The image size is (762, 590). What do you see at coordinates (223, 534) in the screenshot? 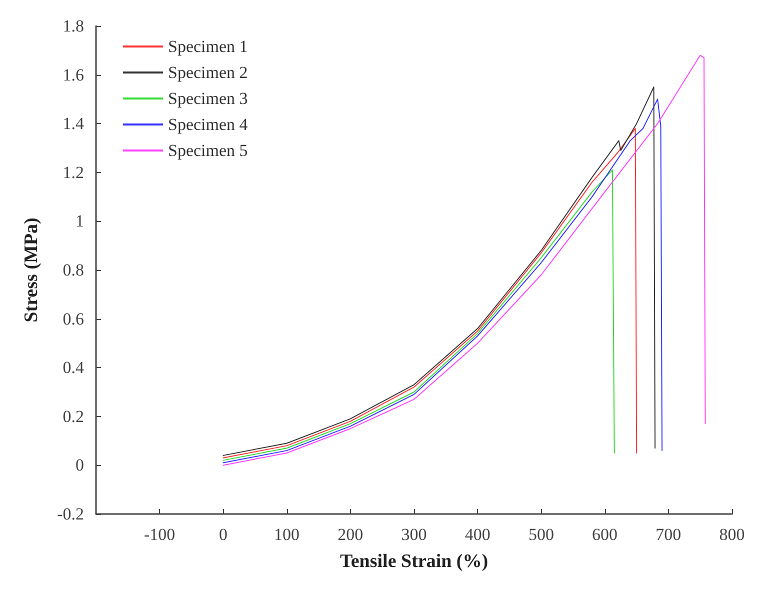
I see `x-tick-label: 0` at bounding box center [223, 534].